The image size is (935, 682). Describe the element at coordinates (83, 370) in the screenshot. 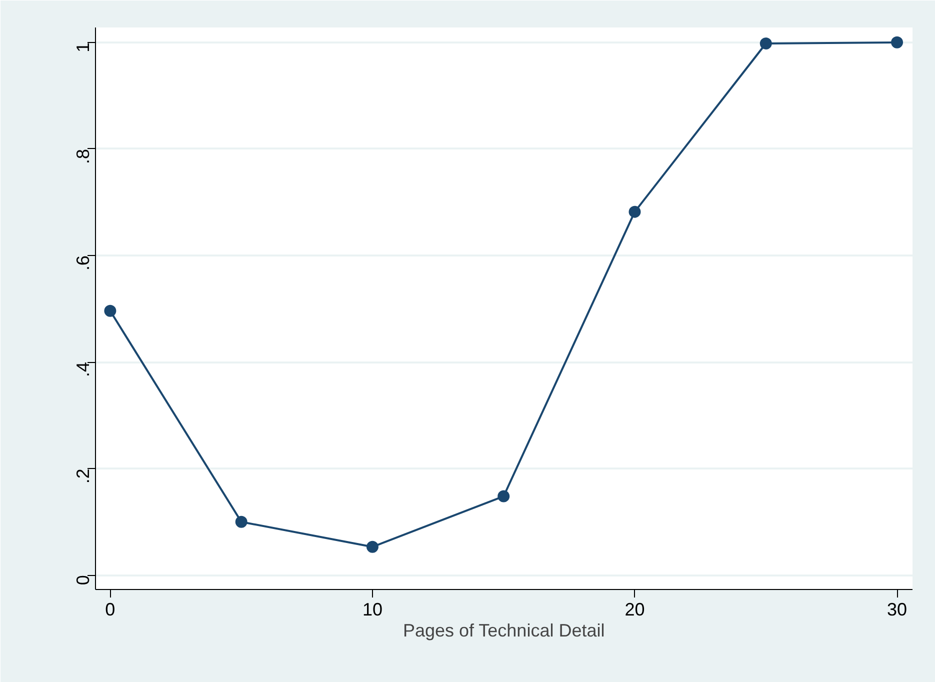

I see `y-tick-label: .4` at that location.